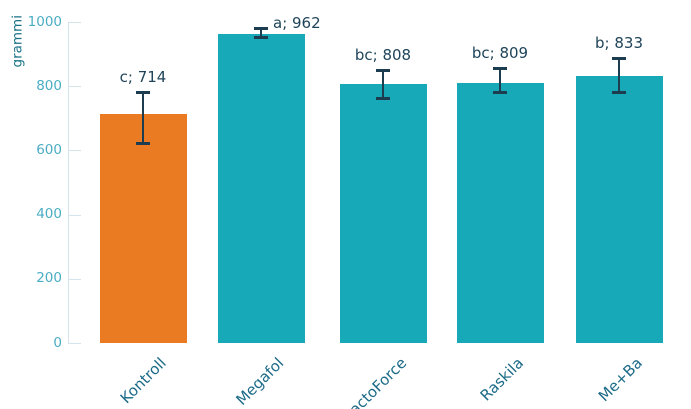 Image resolution: width=691 pixels, height=409 pixels. I want to click on category-label-kontroll: Kontroll, so click(143, 381).